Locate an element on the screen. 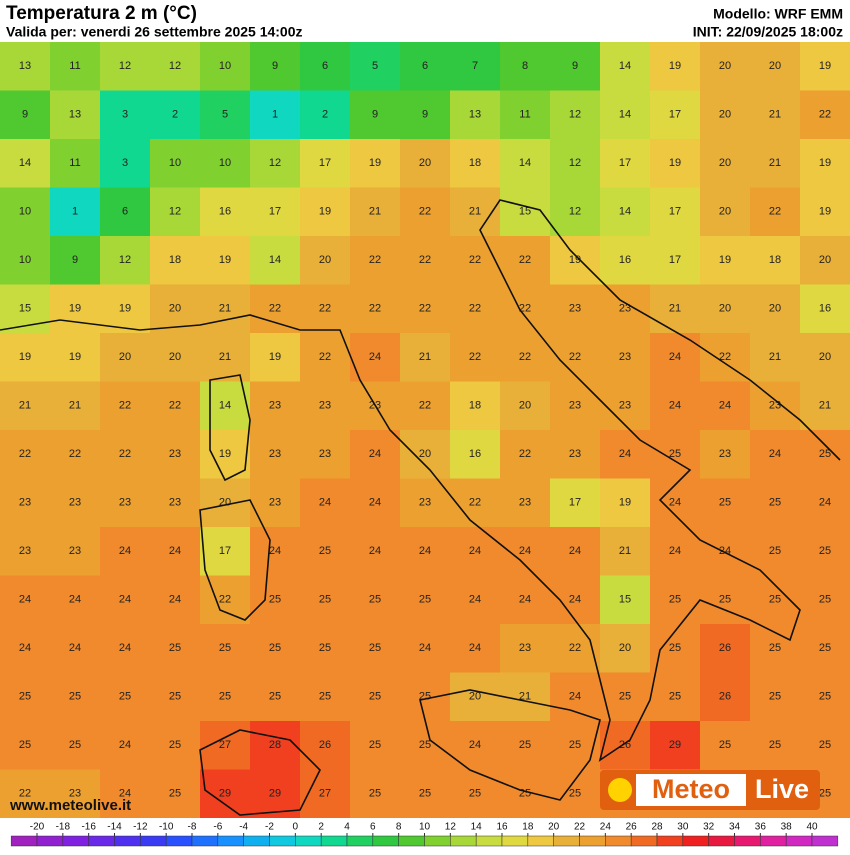  temperature-value: 10 is located at coordinates (225, 66).